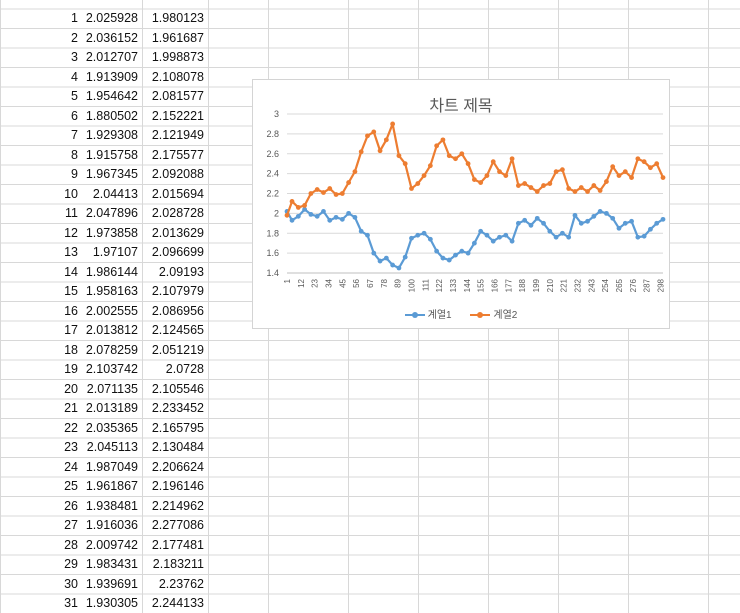 The image size is (740, 613). I want to click on cell-index: 16, so click(71, 310).